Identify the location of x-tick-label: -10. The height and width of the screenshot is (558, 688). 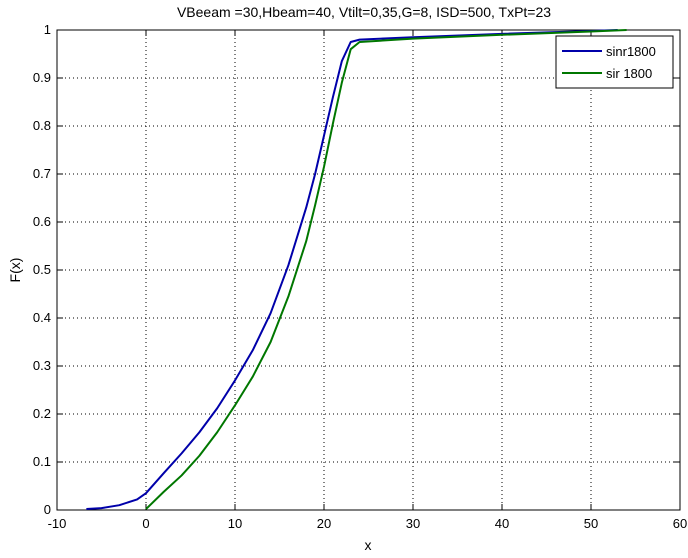
(57, 523).